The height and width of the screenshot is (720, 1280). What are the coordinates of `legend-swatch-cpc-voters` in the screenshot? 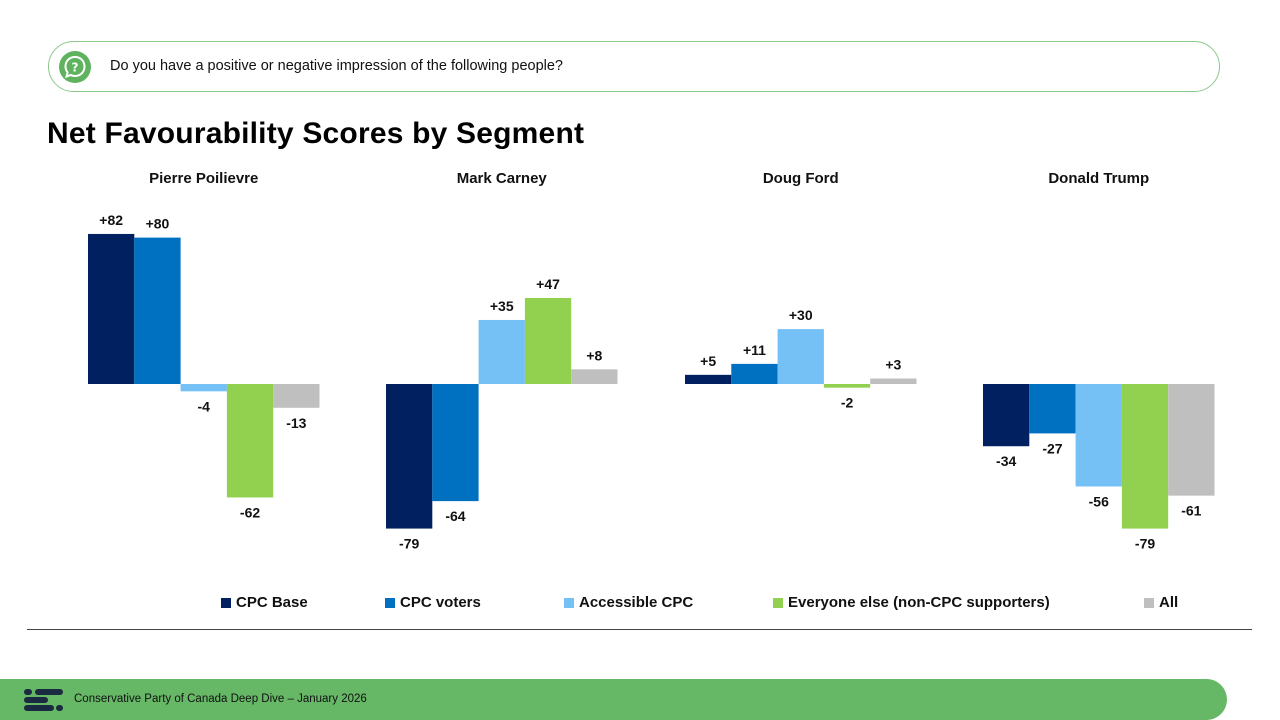 It's located at (390, 602).